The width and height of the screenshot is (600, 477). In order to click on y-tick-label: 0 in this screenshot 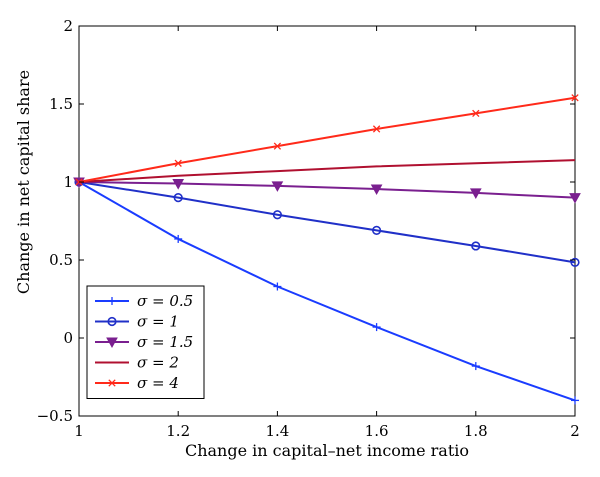, I will do `click(68, 338)`.